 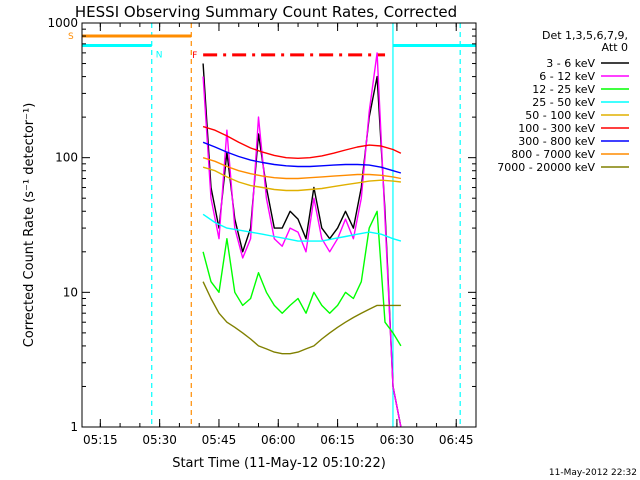 What do you see at coordinates (100, 440) in the screenshot?
I see `x-tick-label: 05:15` at bounding box center [100, 440].